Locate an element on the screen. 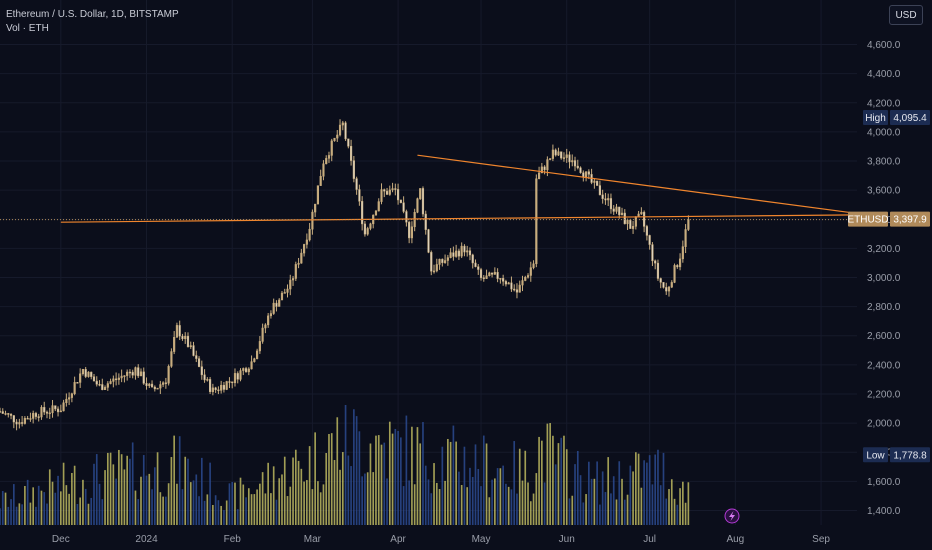 The image size is (932, 550). time-tick-label: May is located at coordinates (481, 539).